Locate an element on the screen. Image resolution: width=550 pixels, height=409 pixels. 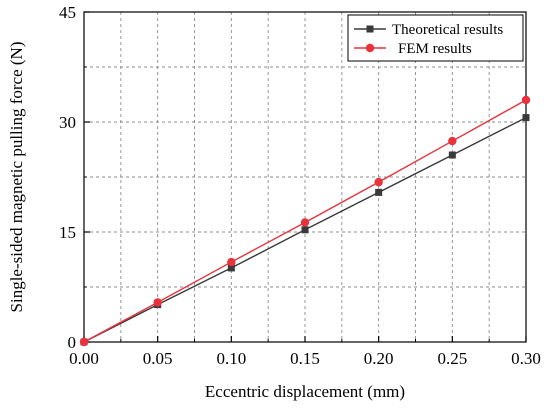
legend-entry-theoretical: Theoretical results is located at coordinates (428, 30).